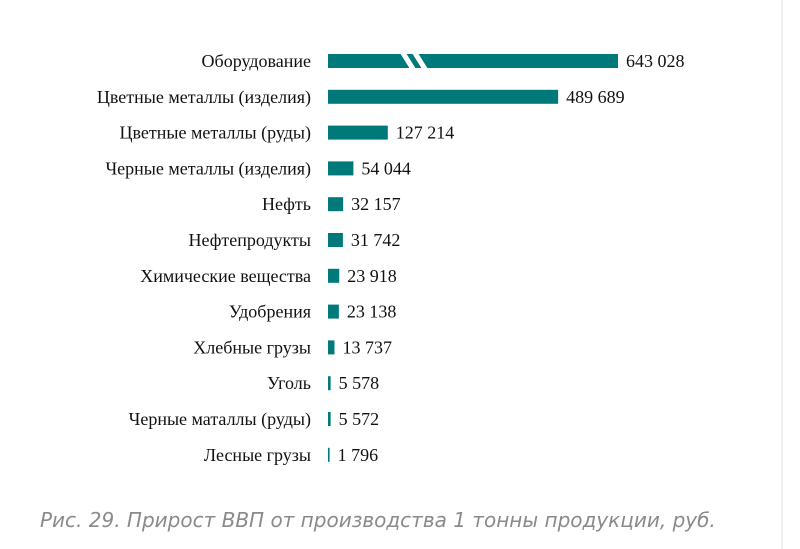 This screenshot has height=549, width=800. What do you see at coordinates (359, 419) in the screenshot?
I see `value-label: 5 572` at bounding box center [359, 419].